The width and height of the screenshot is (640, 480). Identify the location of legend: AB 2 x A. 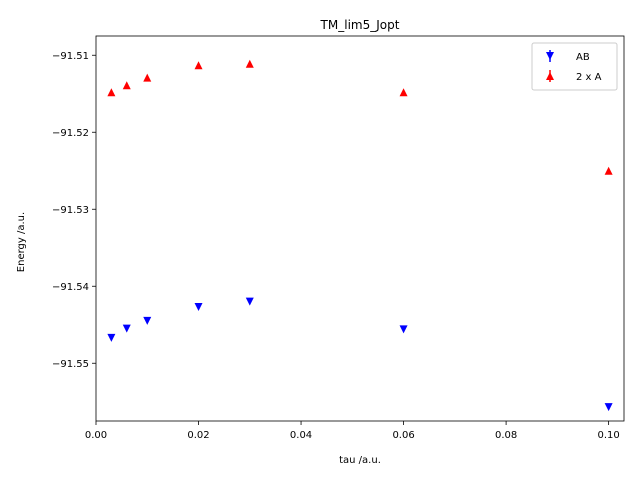
(574, 66).